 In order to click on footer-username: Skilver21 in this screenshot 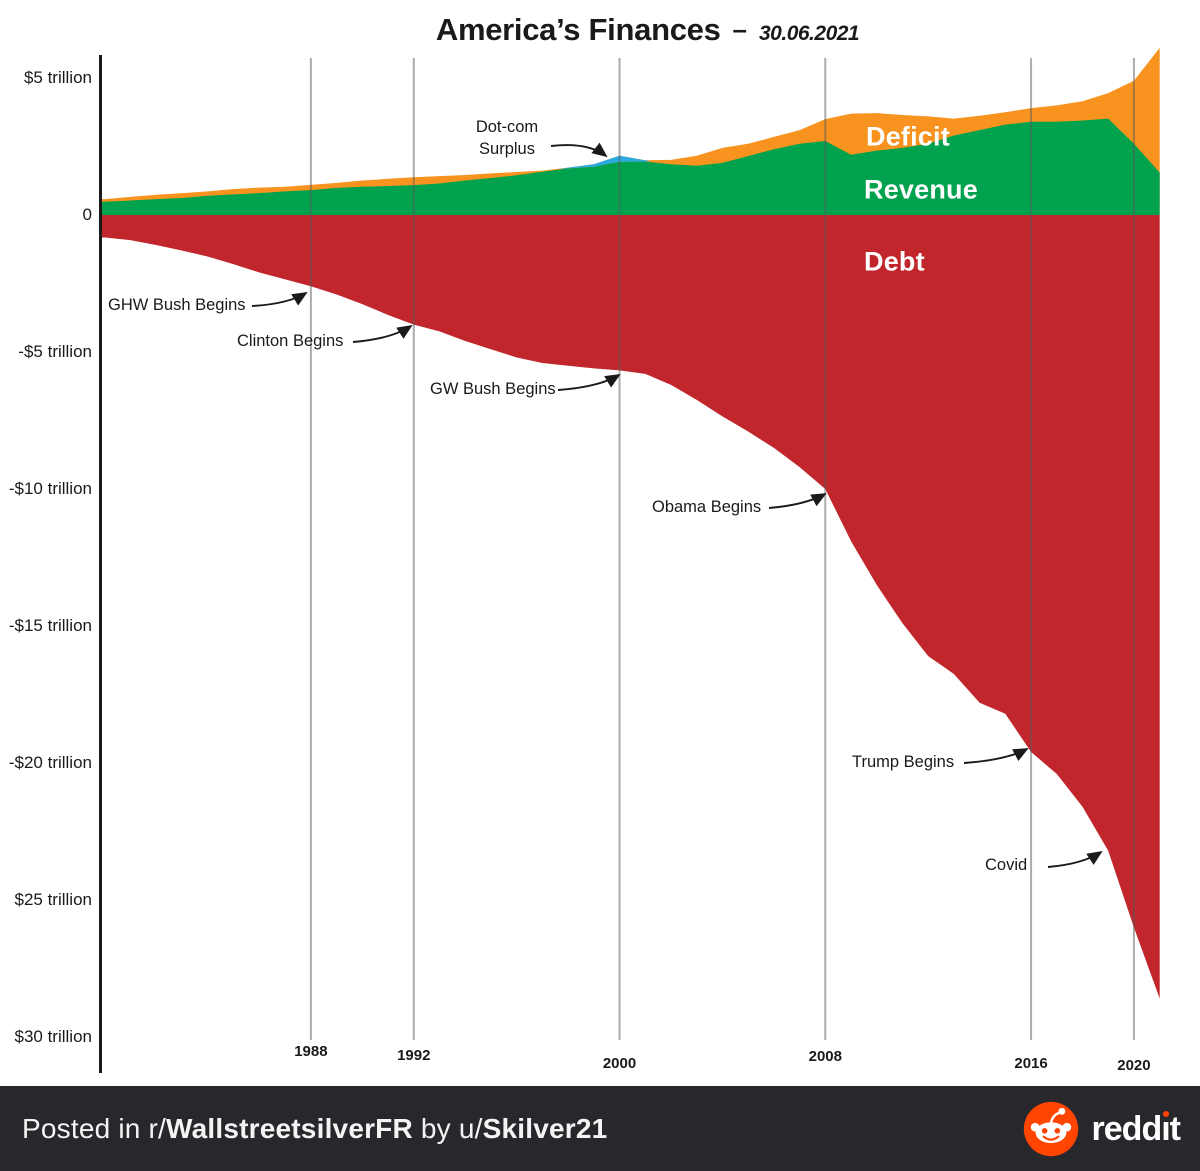, I will do `click(545, 1128)`.